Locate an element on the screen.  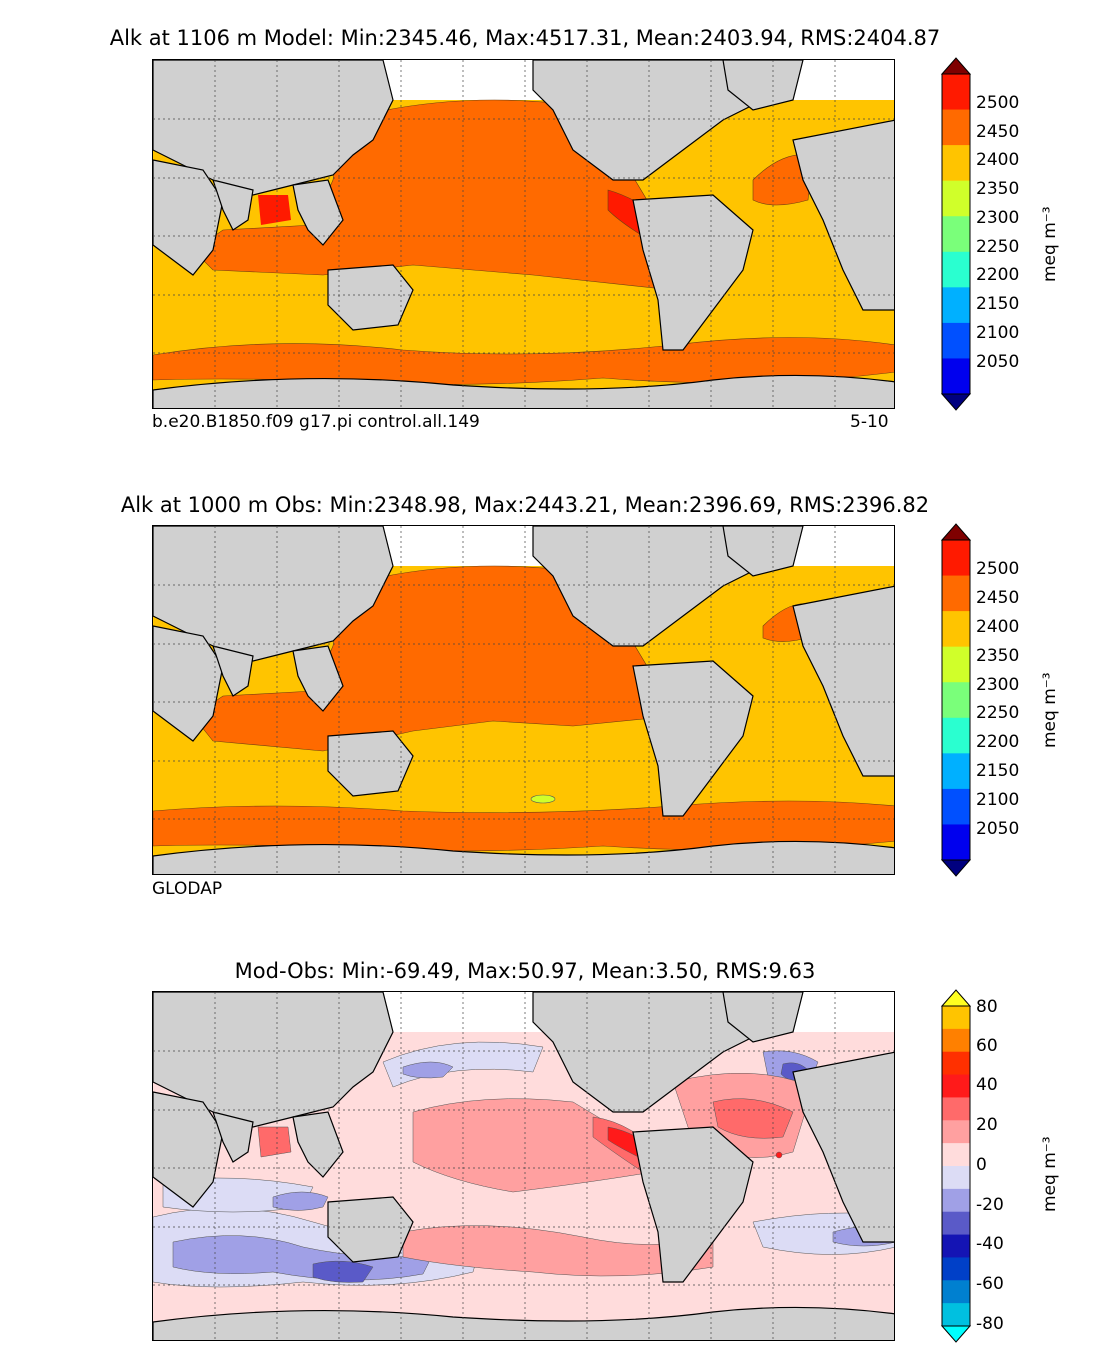
cb-tick: 80 is located at coordinates (987, 1007).